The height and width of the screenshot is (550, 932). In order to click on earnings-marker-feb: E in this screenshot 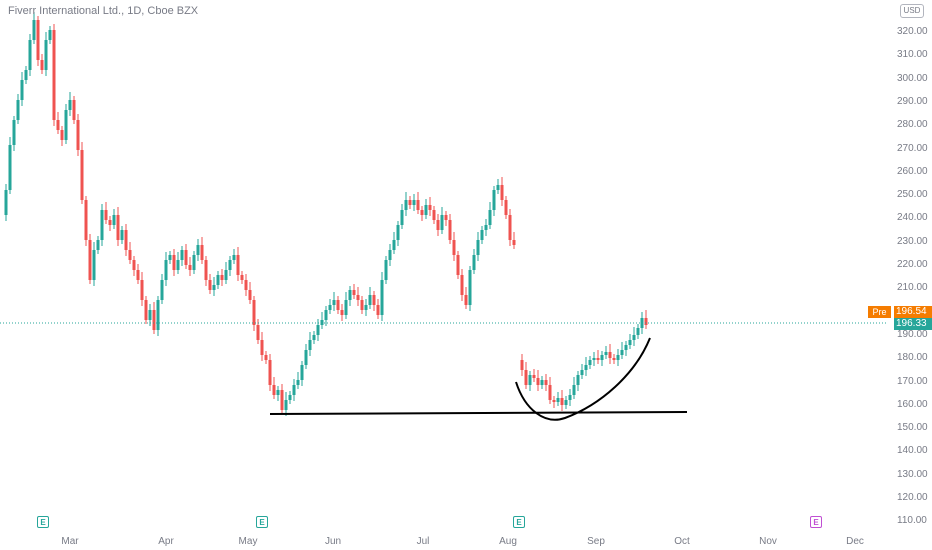, I will do `click(43, 522)`.